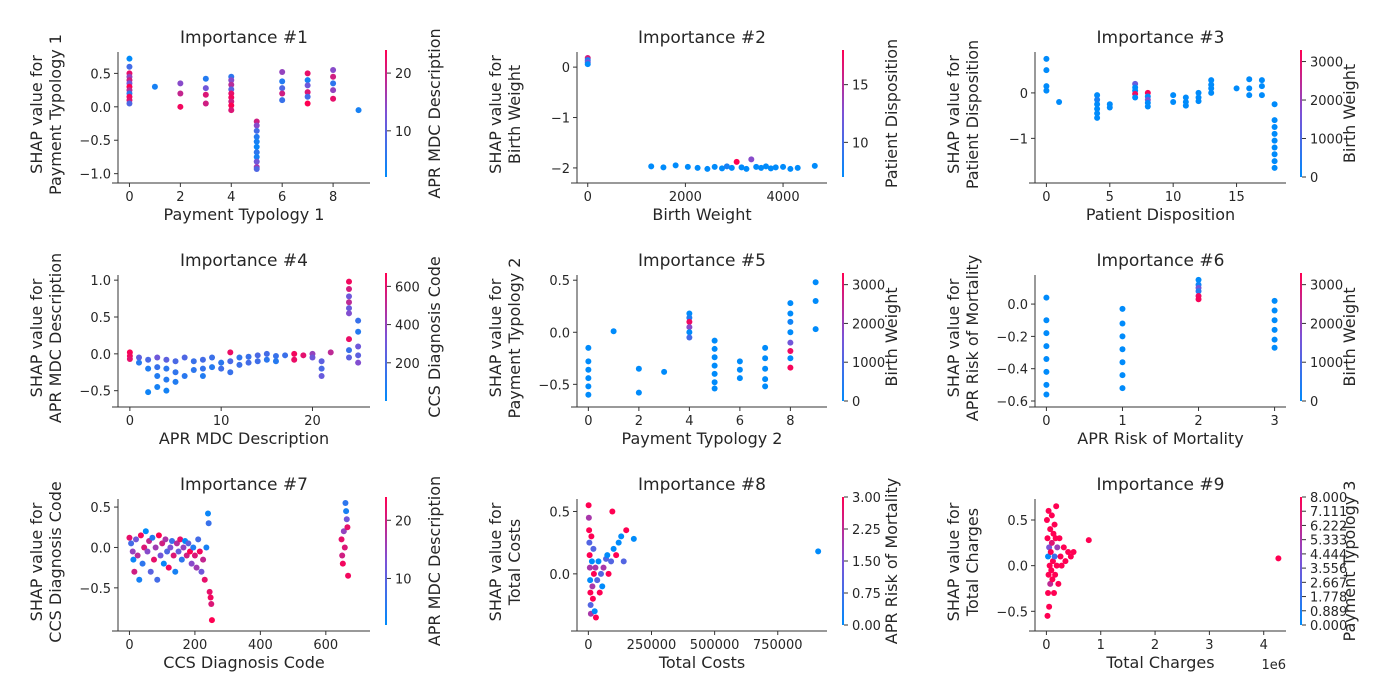 The width and height of the screenshot is (1400, 700). What do you see at coordinates (1314, 402) in the screenshot?
I see `colorbar-tick-label: 0` at bounding box center [1314, 402].